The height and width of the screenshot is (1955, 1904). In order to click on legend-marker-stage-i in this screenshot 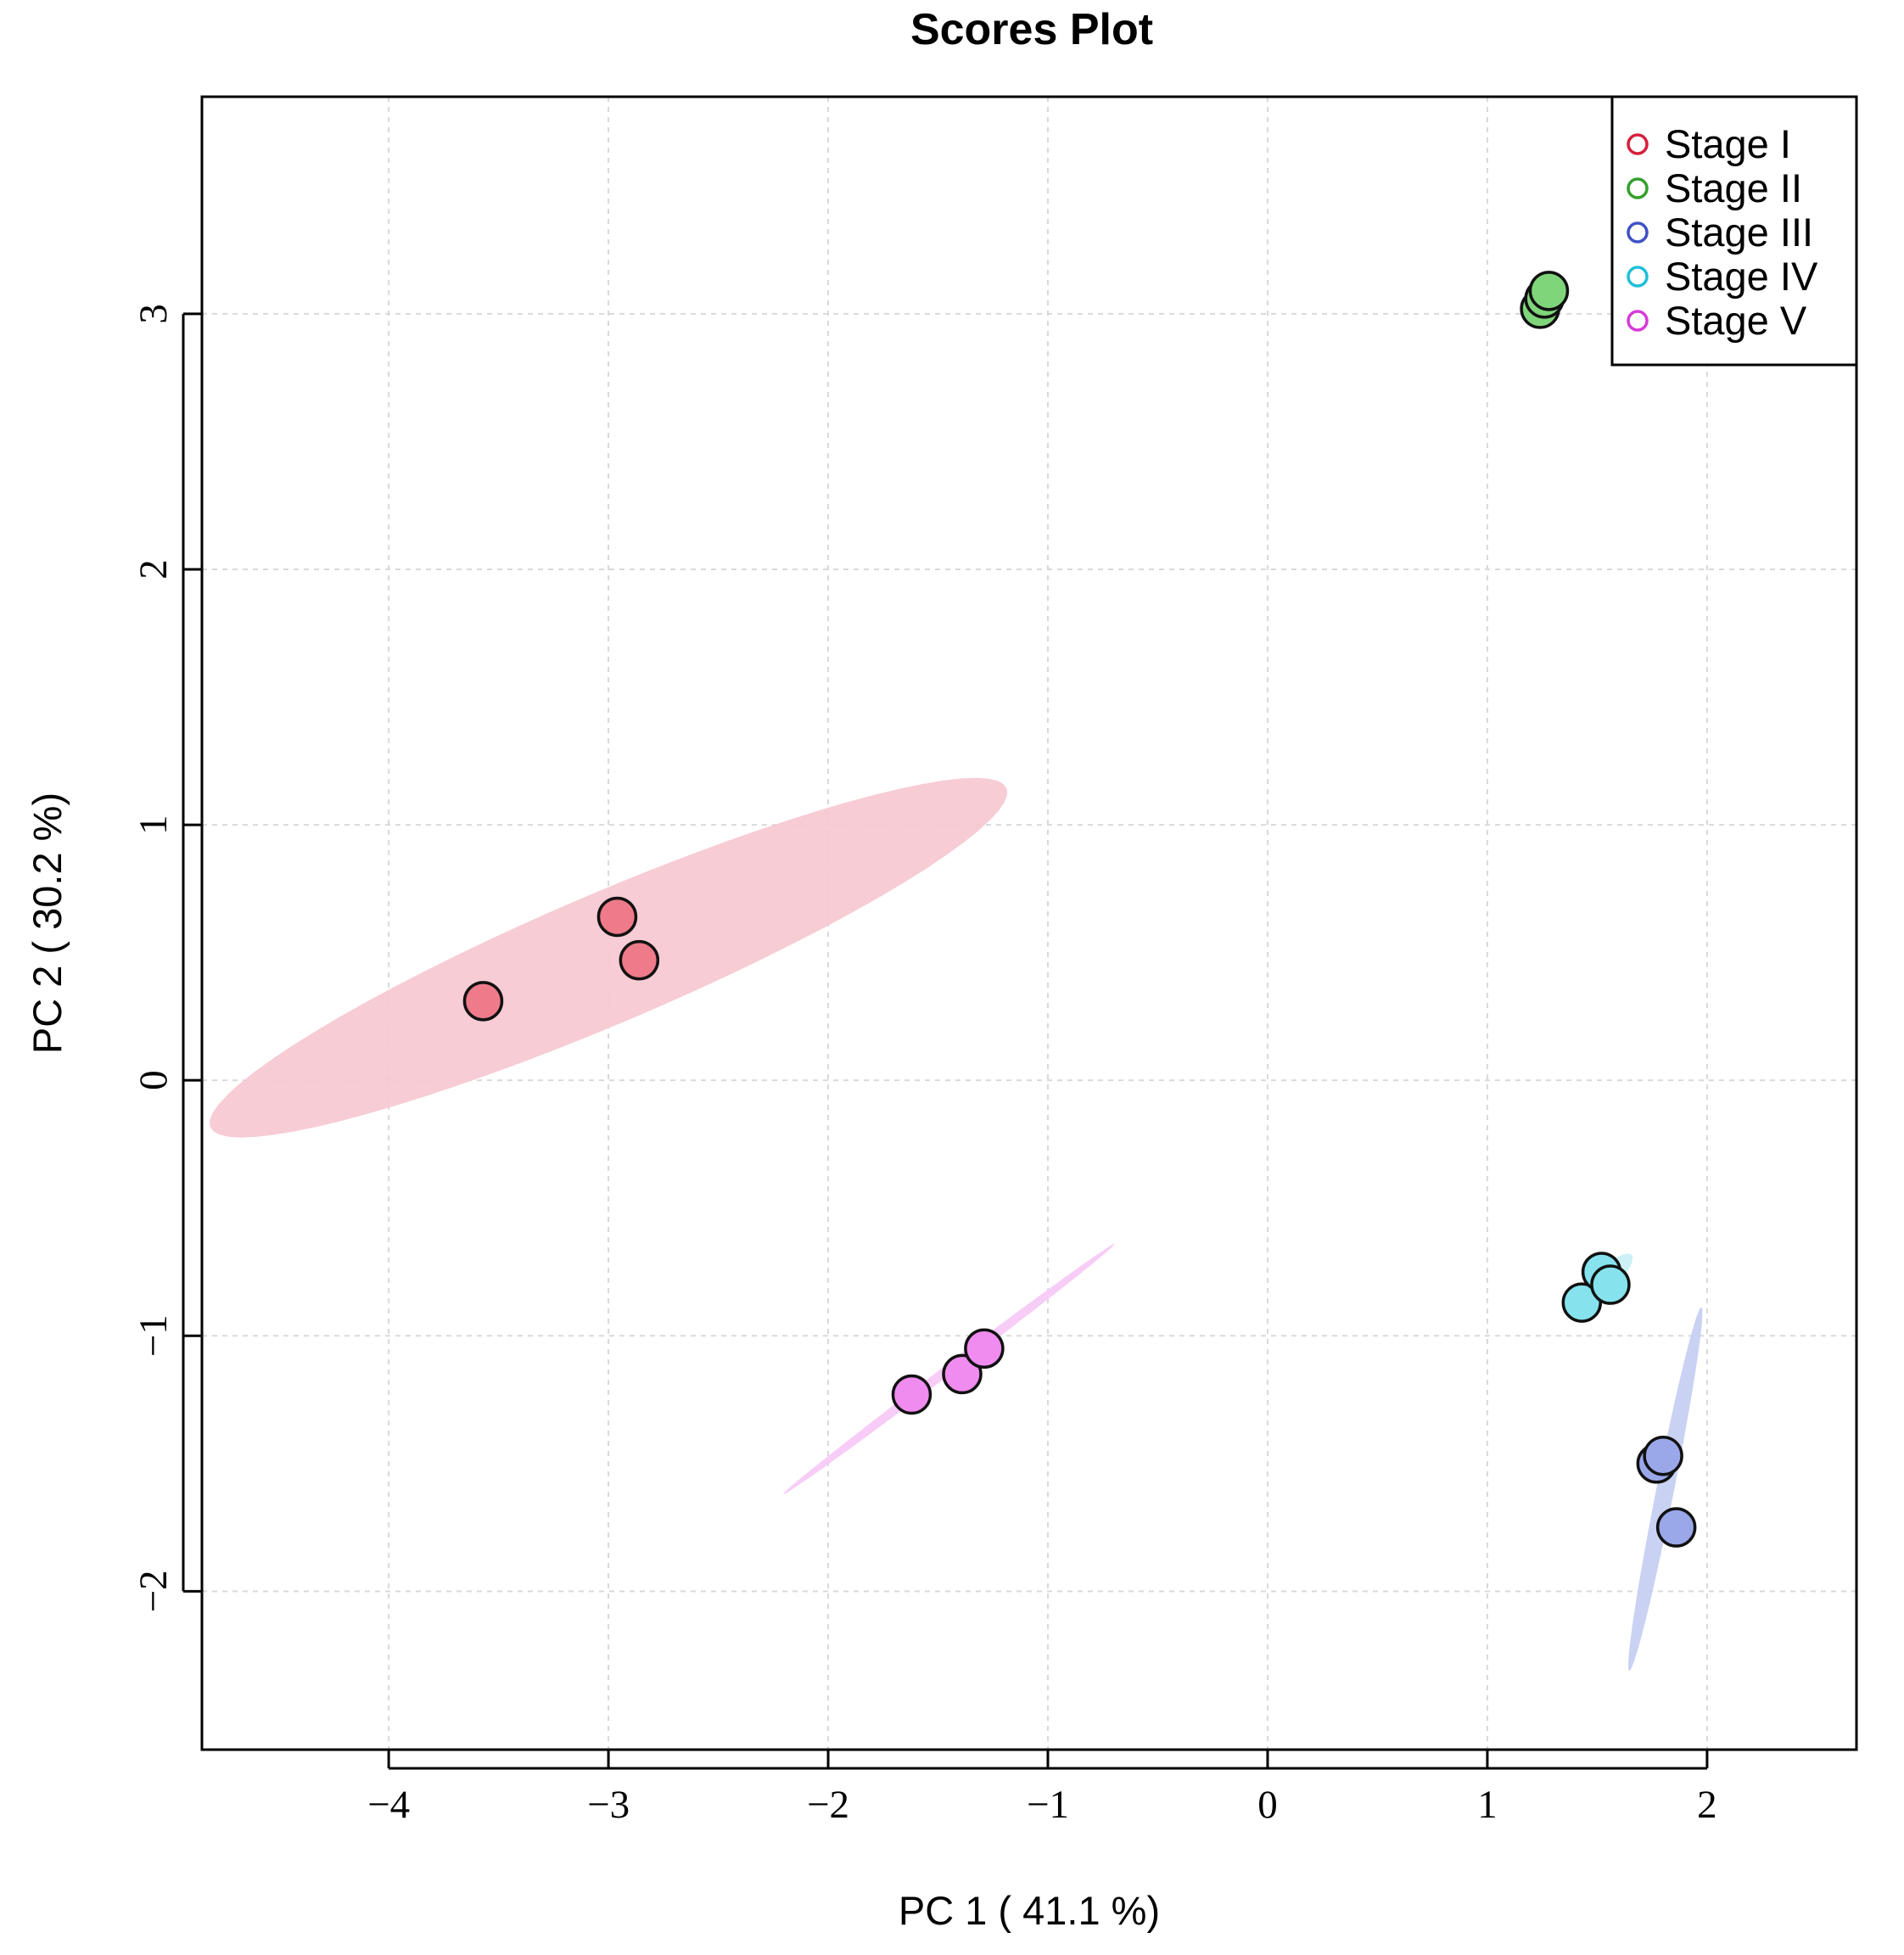, I will do `click(1638, 144)`.